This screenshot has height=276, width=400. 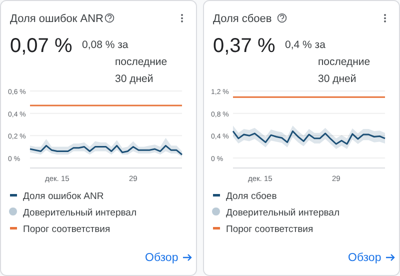 I want to click on text: 0,4 % за последние 30 дней, so click(x=327, y=62).